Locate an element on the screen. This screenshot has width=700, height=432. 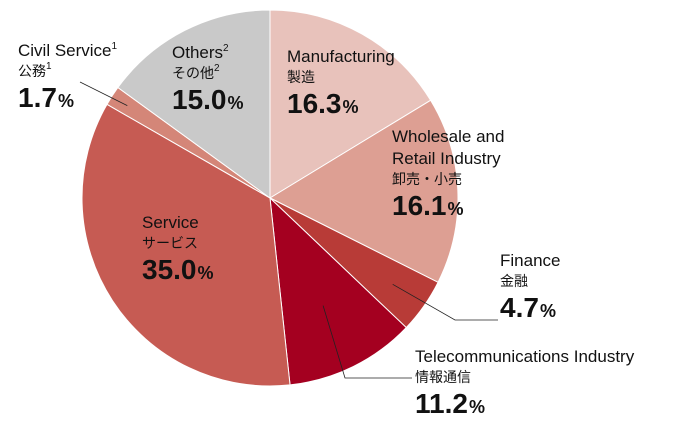
label-service-en: Service is located at coordinates (170, 222).